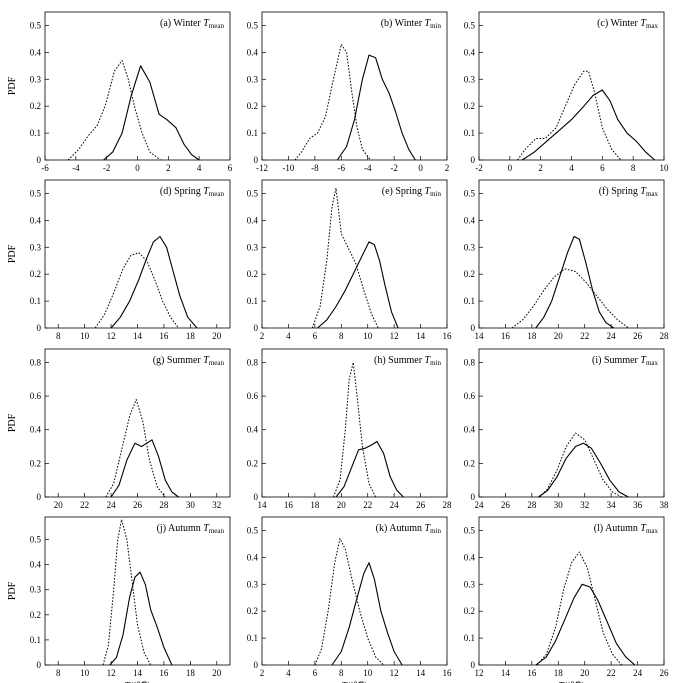  Describe the element at coordinates (341, 336) in the screenshot. I see `x-tick-label: 8` at that location.